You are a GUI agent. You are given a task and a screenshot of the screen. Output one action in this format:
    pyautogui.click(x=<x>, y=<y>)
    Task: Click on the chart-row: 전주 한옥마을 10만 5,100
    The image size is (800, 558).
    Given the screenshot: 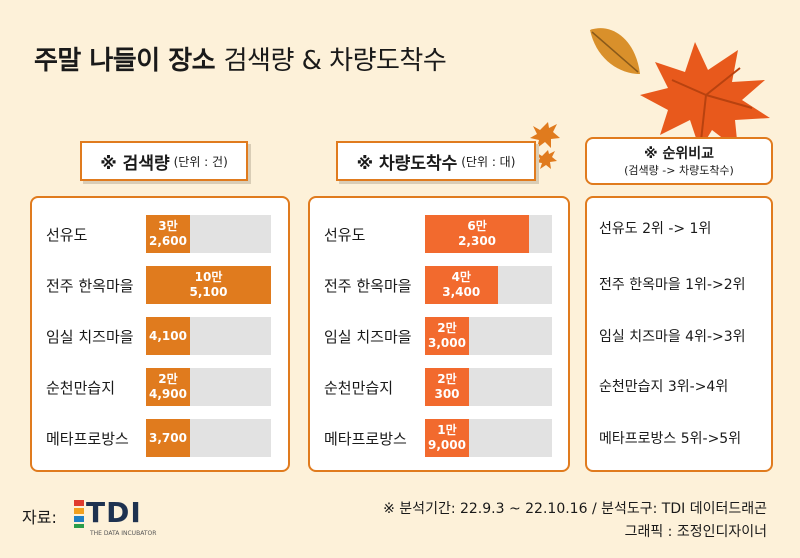 What is the action you would take?
    pyautogui.click(x=160, y=286)
    